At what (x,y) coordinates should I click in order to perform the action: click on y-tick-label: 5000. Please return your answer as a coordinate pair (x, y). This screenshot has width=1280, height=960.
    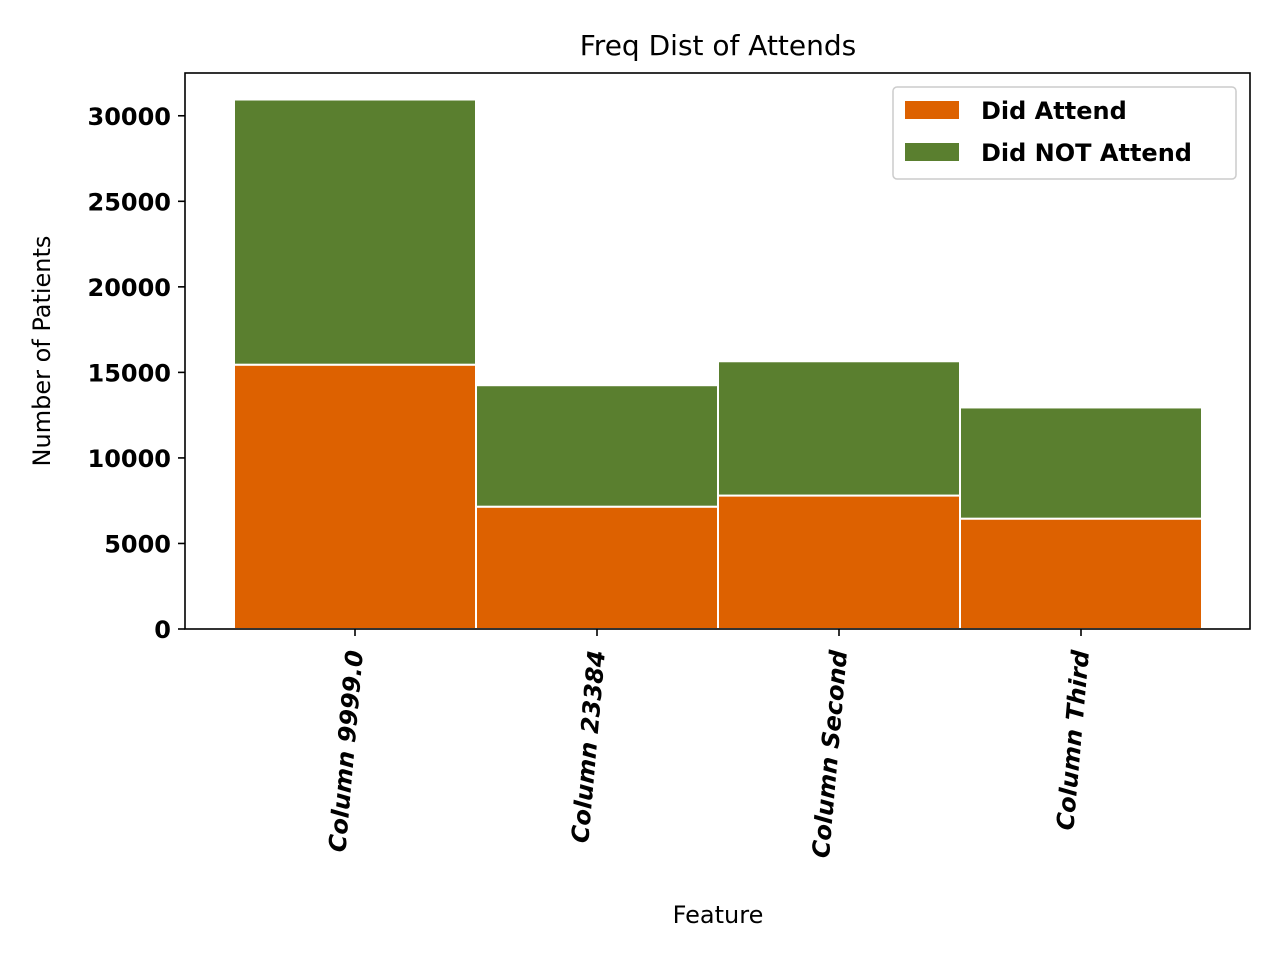
    Looking at the image, I should click on (137, 544).